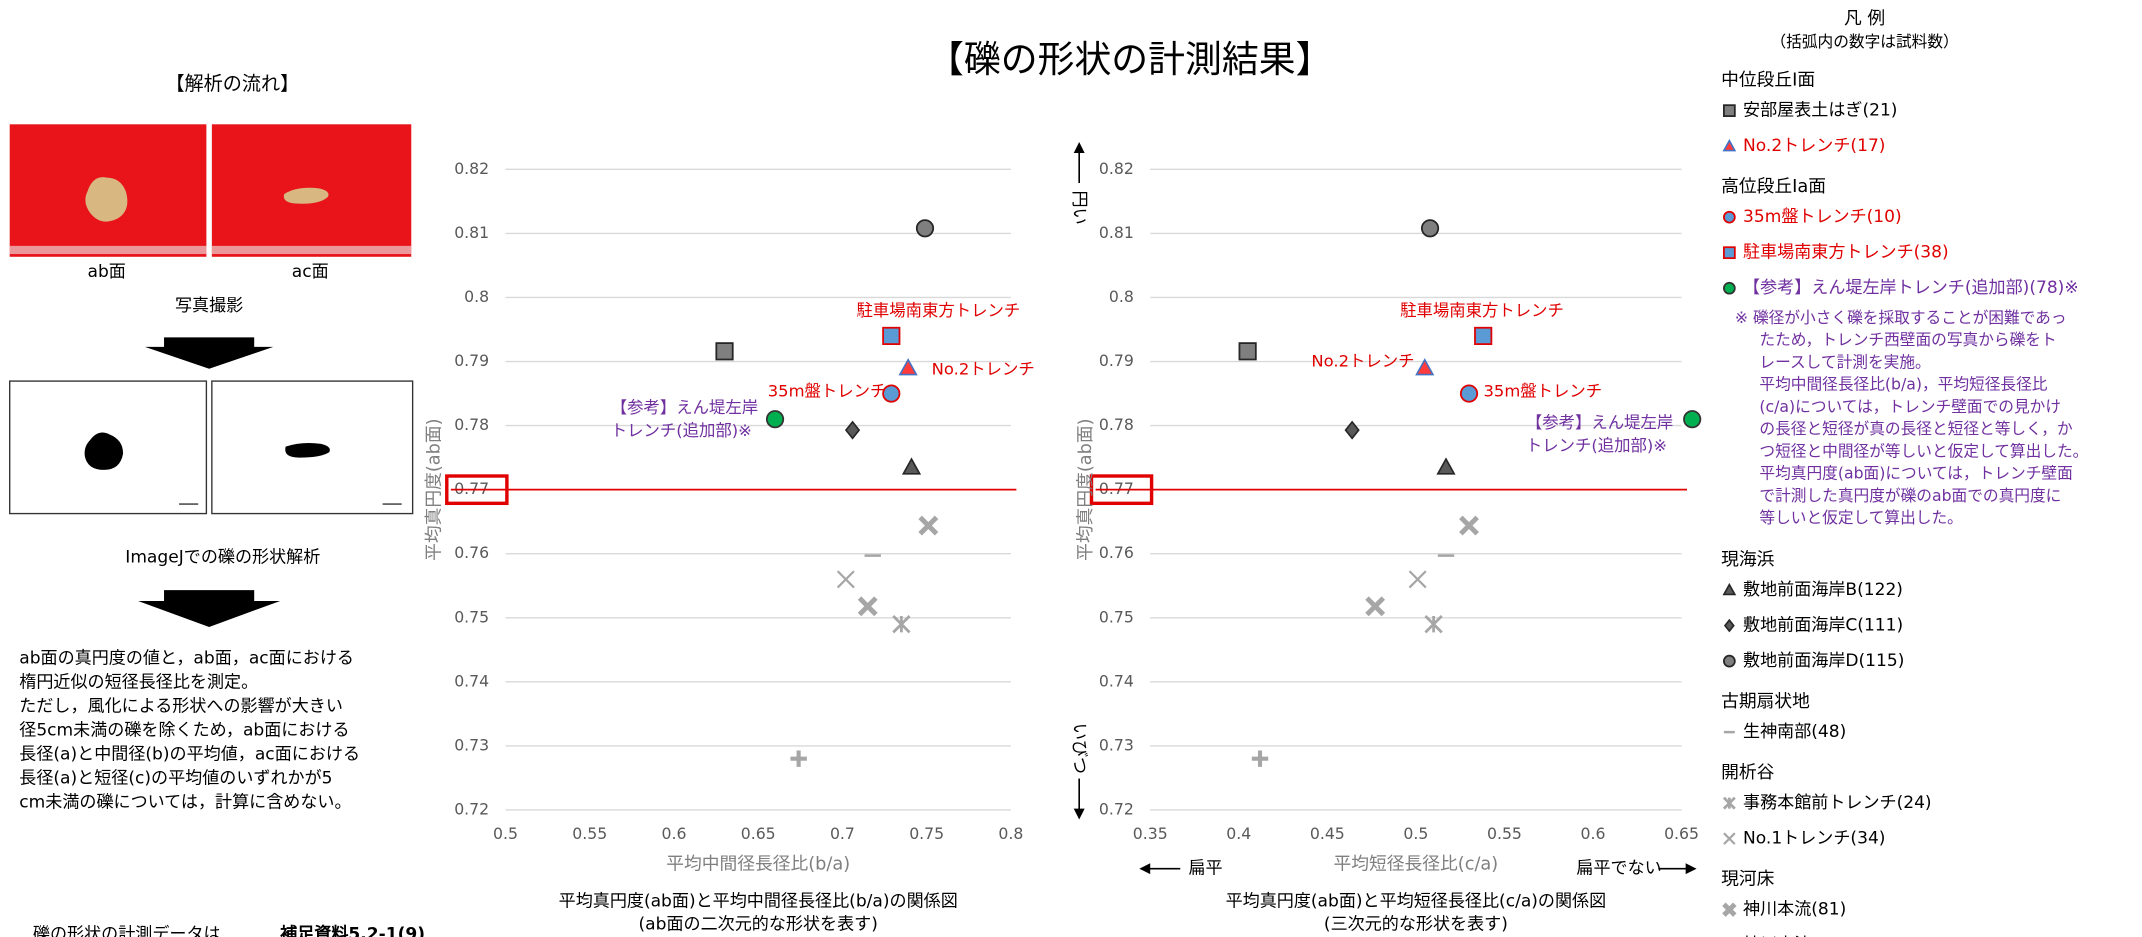 This screenshot has width=2142, height=937. What do you see at coordinates (1823, 661) in the screenshot?
I see `legend-label: 敷地前面海岸D(115)` at bounding box center [1823, 661].